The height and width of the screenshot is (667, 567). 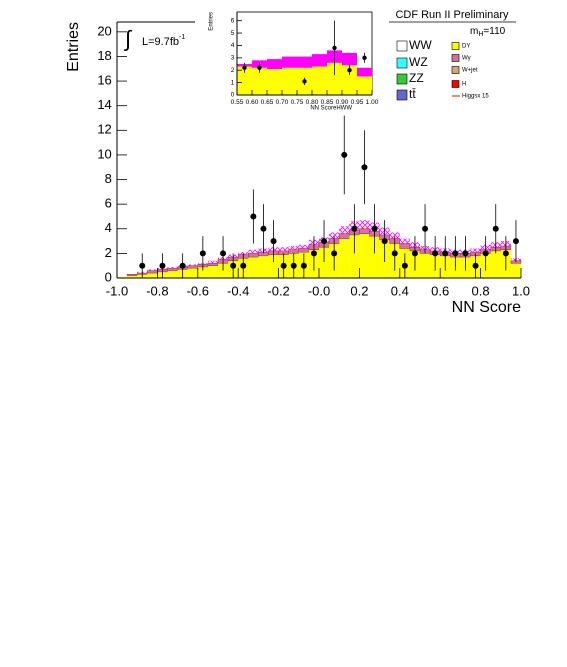 I want to click on y-tick-label: 3, so click(x=233, y=58).